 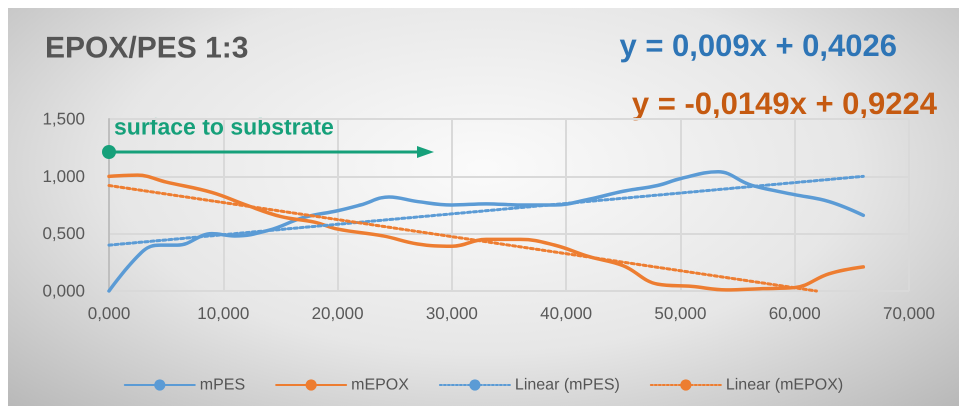 What do you see at coordinates (109, 313) in the screenshot?
I see `x-tick-label: 0,000` at bounding box center [109, 313].